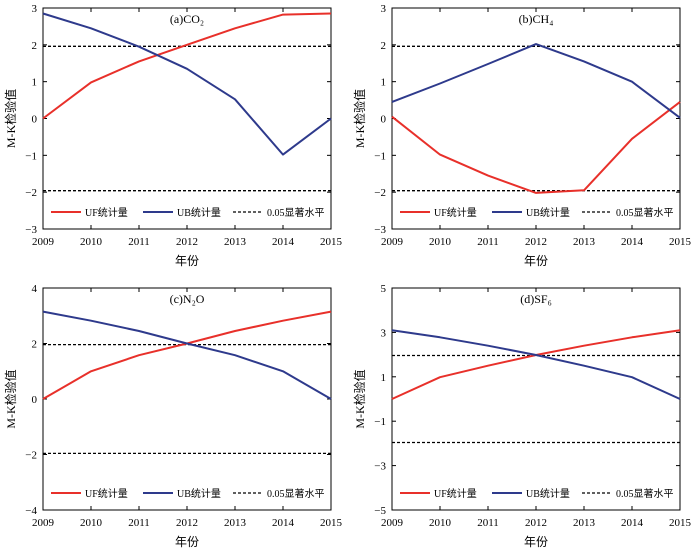 The width and height of the screenshot is (700, 560). I want to click on chart-title: (c)N₂O, so click(187, 299).